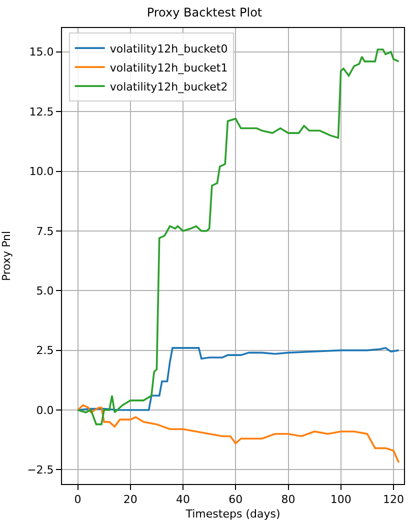 The image size is (409, 526). What do you see at coordinates (204, 12) in the screenshot?
I see `chart-title: Proxy Backtest Plot` at bounding box center [204, 12].